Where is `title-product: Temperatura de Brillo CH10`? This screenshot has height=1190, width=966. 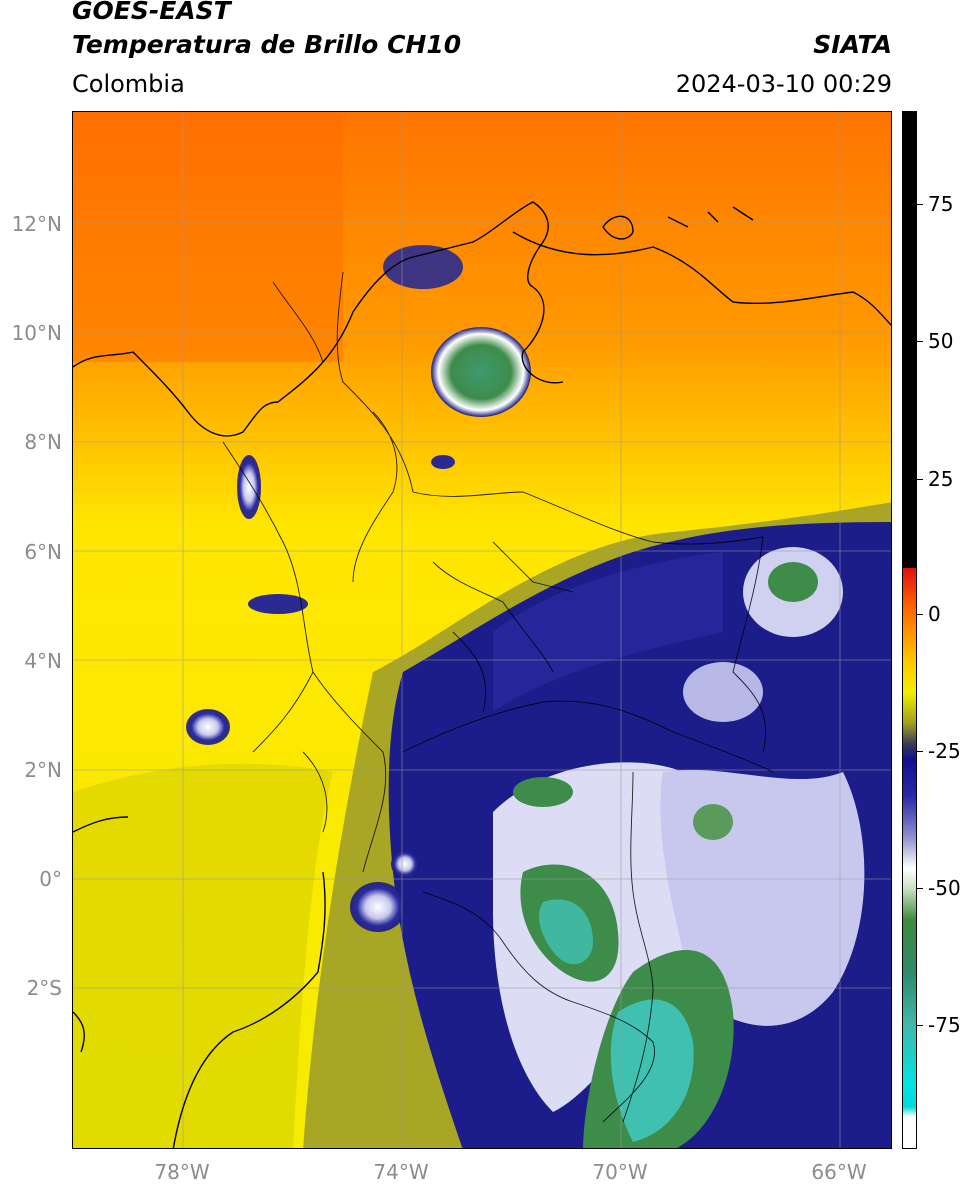
title-product: Temperatura de Brillo CH10 is located at coordinates (267, 44).